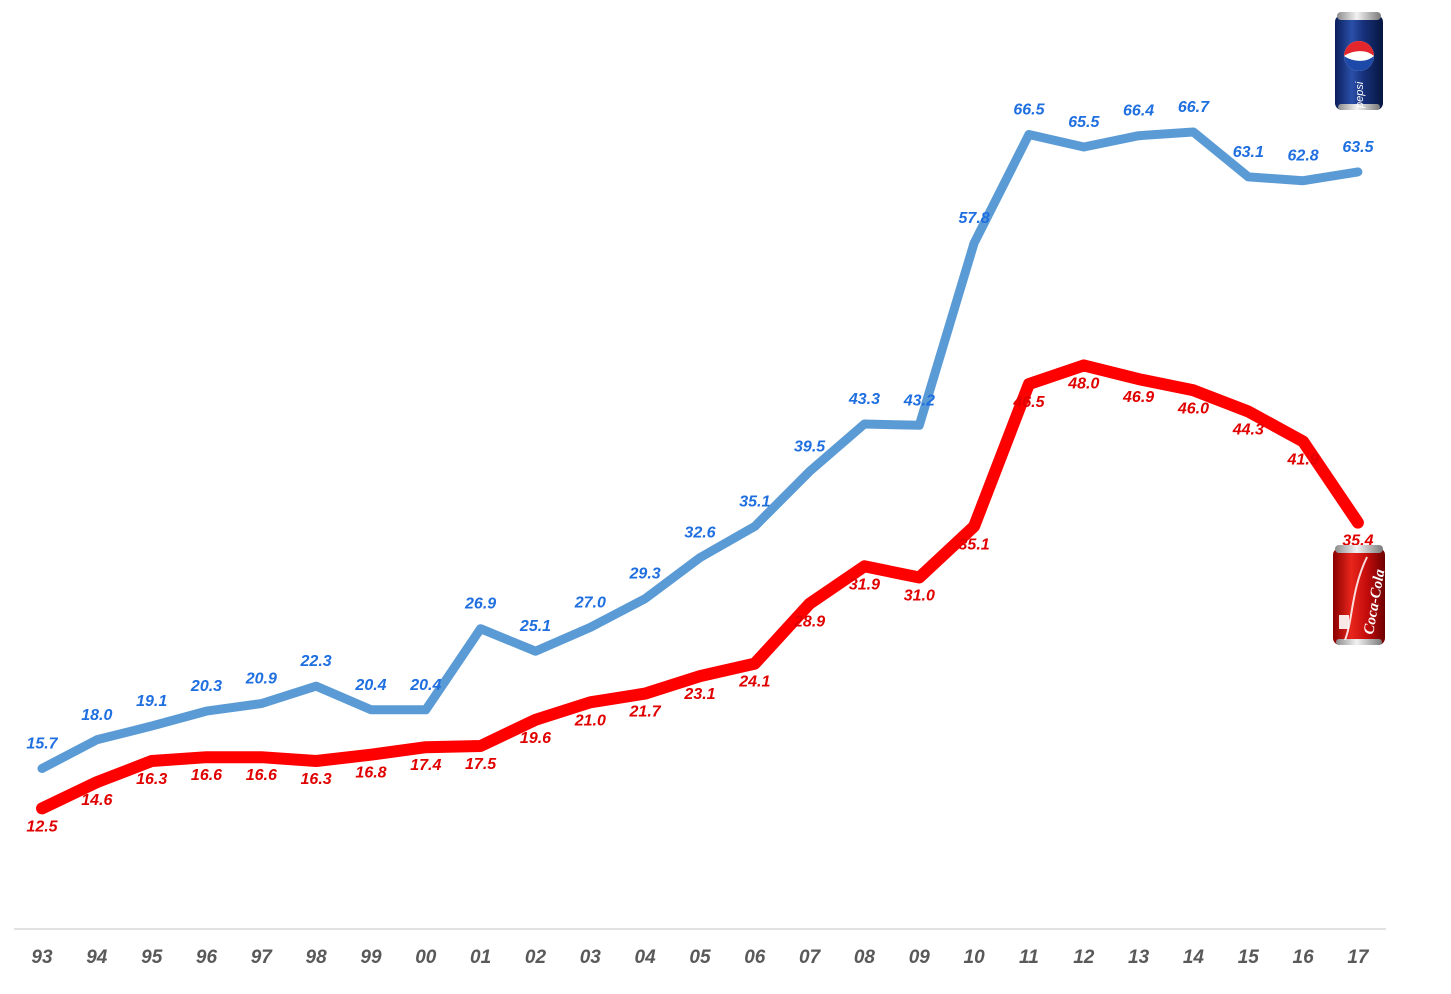 The width and height of the screenshot is (1451, 994). I want to click on x-tick-label: 93, so click(42, 957).